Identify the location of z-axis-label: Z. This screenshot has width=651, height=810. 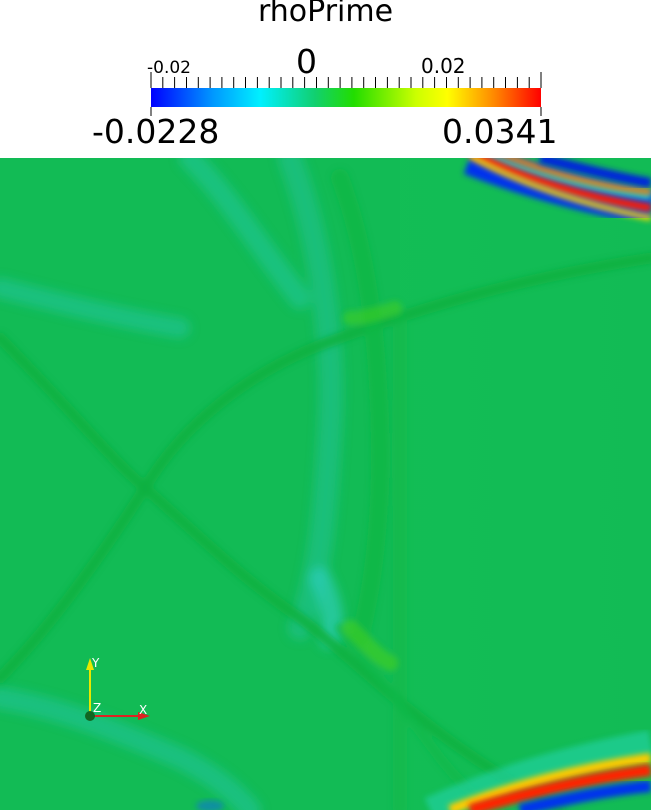
(97, 708).